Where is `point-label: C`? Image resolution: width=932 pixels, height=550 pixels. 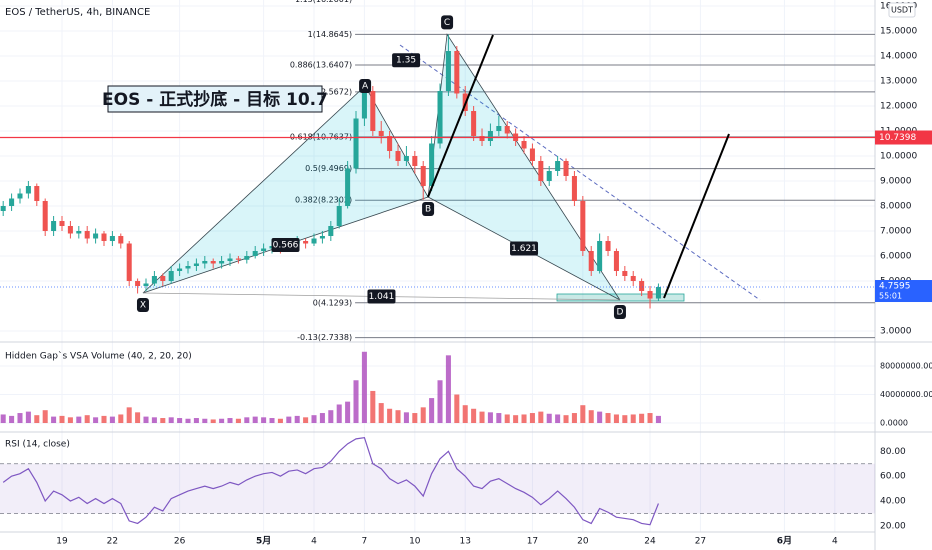
point-label: C is located at coordinates (447, 23).